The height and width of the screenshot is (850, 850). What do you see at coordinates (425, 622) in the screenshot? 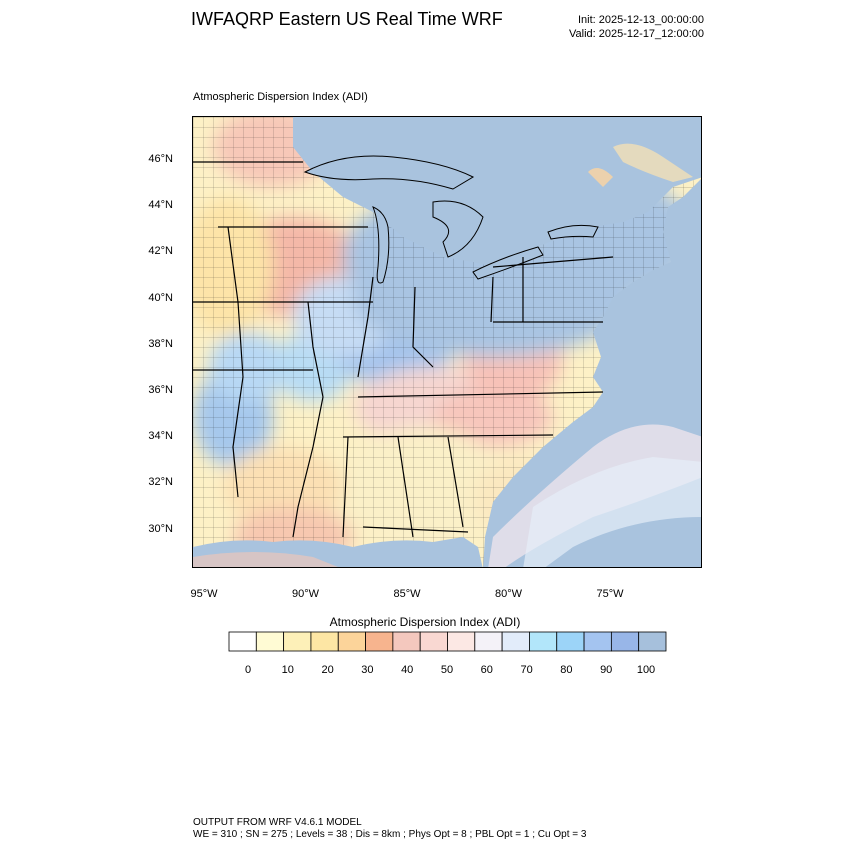
I see `colorbar-title: Atmospheric Dispersion Index (ADI)` at bounding box center [425, 622].